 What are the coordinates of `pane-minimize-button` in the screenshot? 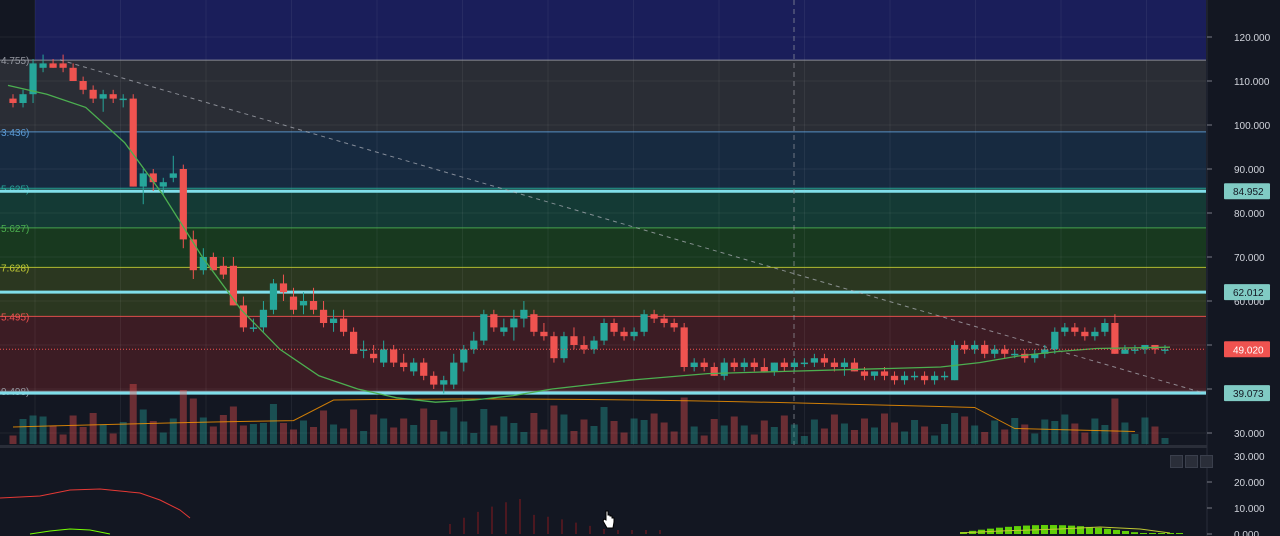 It's located at (1191, 461).